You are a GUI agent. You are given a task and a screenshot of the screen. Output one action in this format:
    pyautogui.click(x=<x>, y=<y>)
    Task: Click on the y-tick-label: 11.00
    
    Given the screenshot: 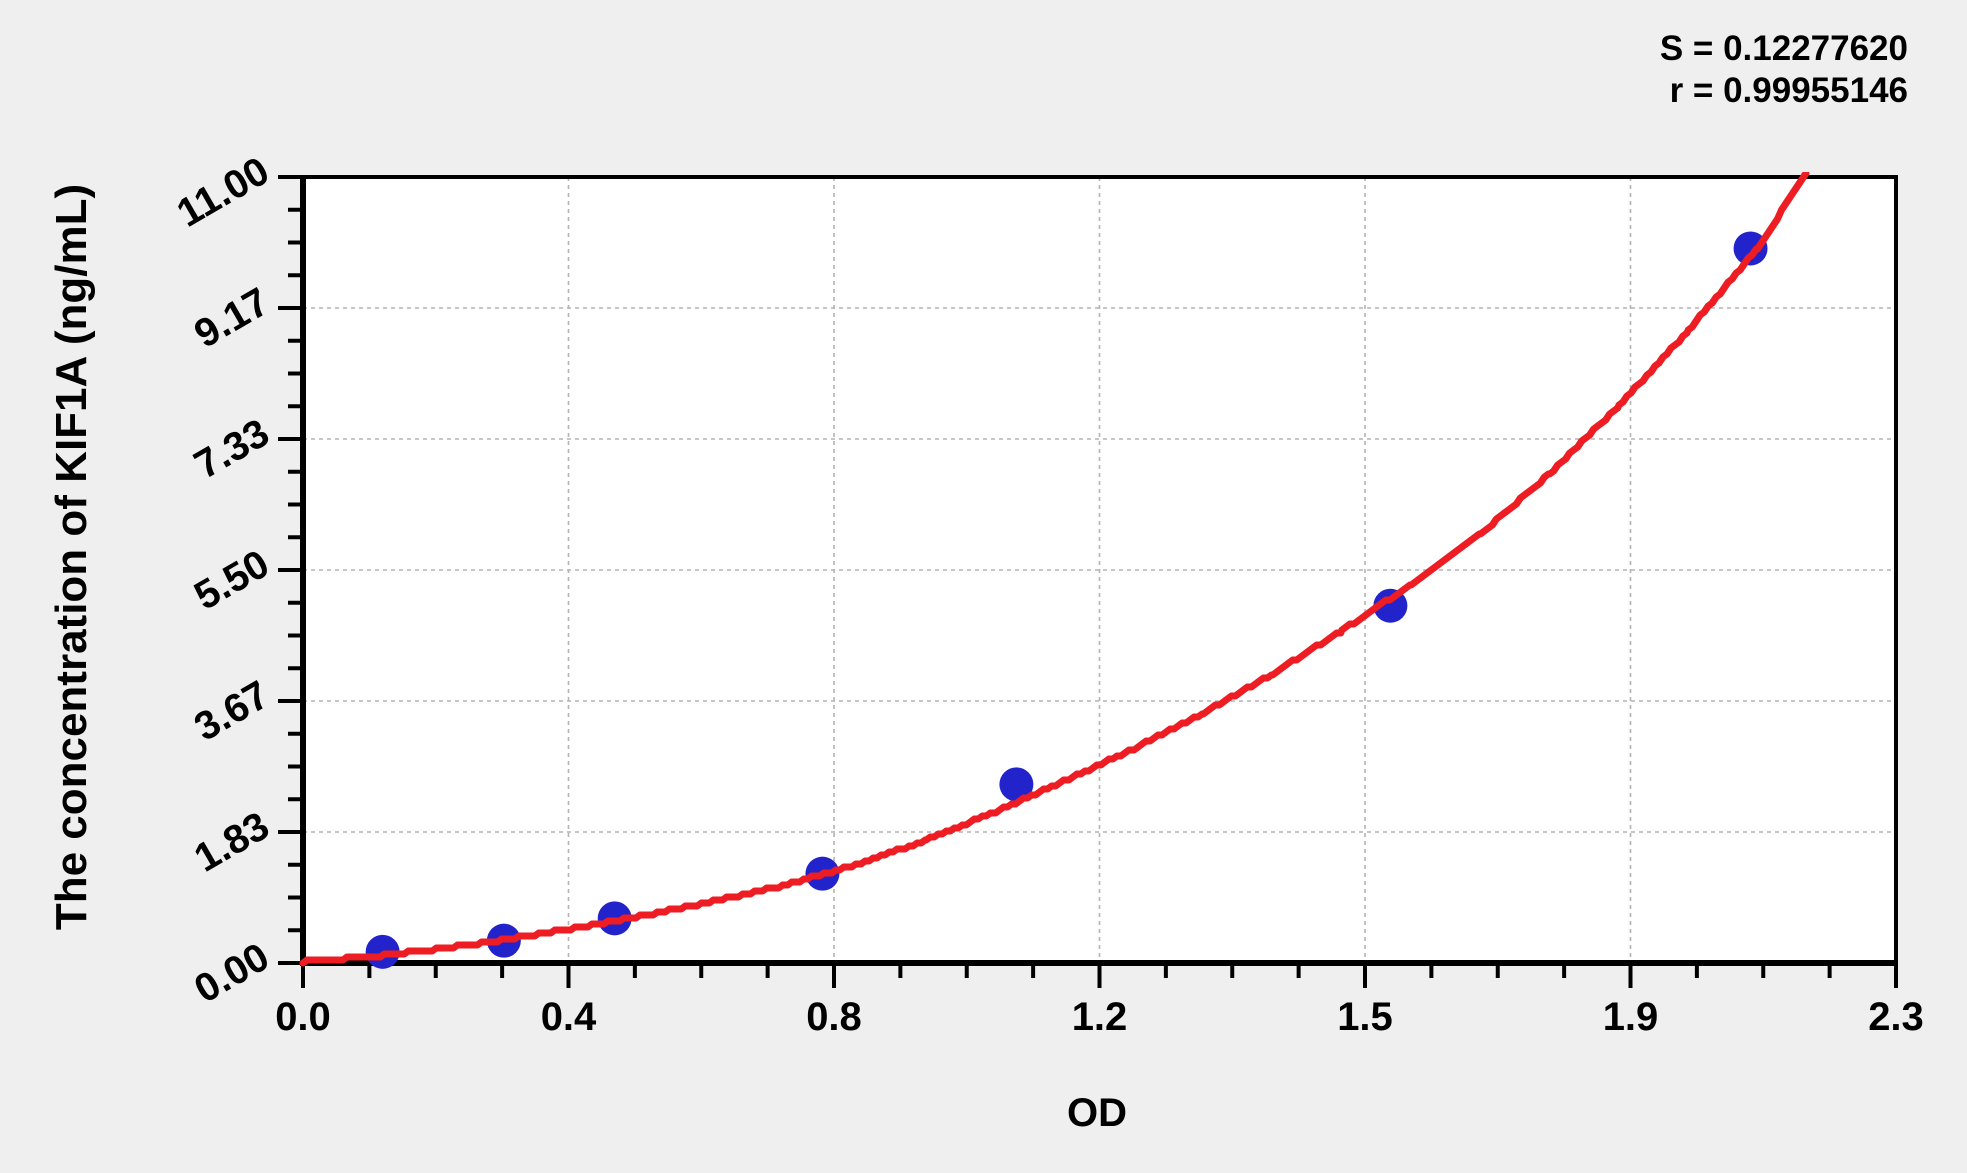 What is the action you would take?
    pyautogui.click(x=223, y=192)
    